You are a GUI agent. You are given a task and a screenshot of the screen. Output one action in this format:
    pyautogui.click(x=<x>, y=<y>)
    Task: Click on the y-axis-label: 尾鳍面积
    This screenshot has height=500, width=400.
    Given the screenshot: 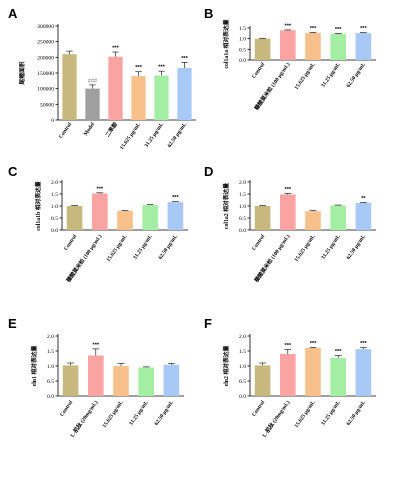 What is the action you would take?
    pyautogui.click(x=22, y=73)
    